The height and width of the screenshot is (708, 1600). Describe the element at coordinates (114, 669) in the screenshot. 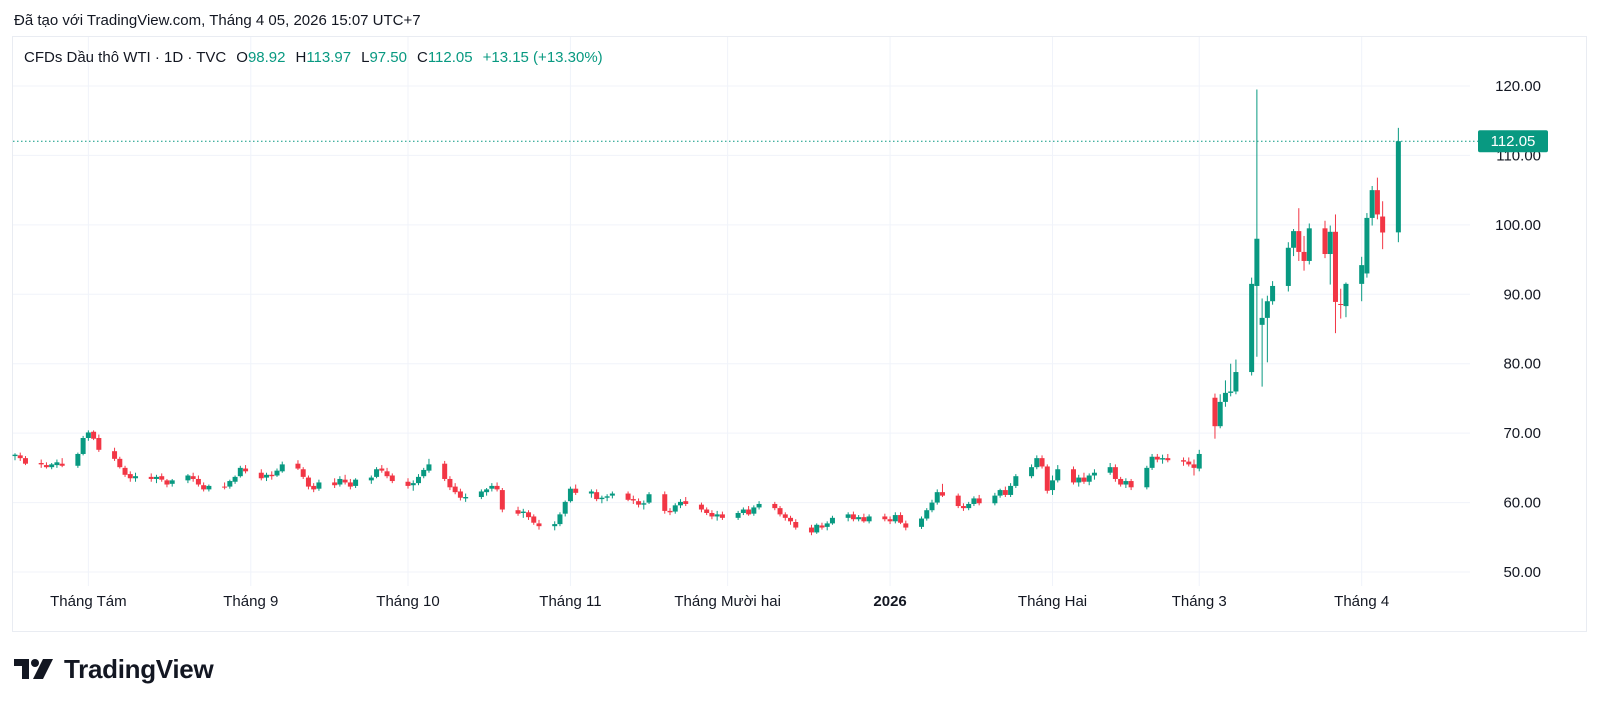

I see `tradingview-logo: TradingView` at that location.